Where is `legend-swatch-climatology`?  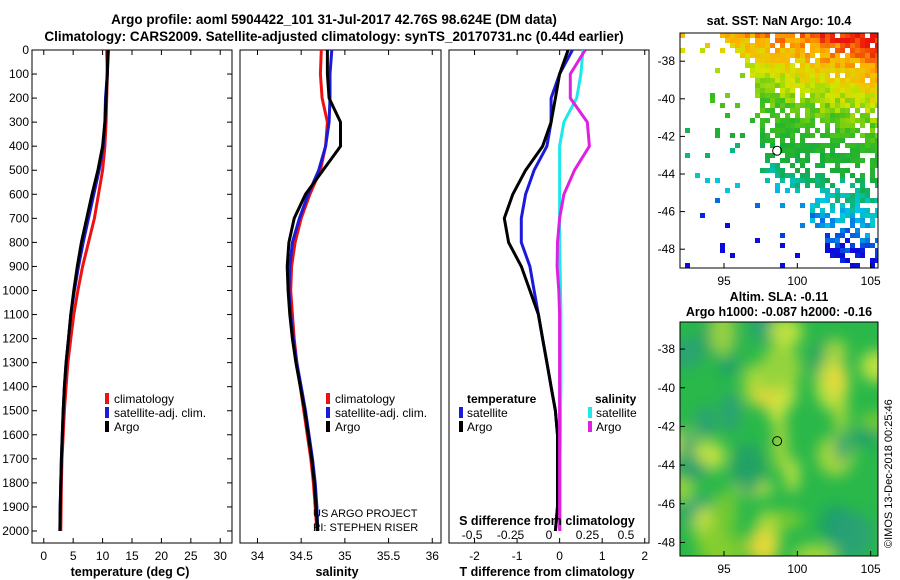
legend-swatch-climatology is located at coordinates (107, 398).